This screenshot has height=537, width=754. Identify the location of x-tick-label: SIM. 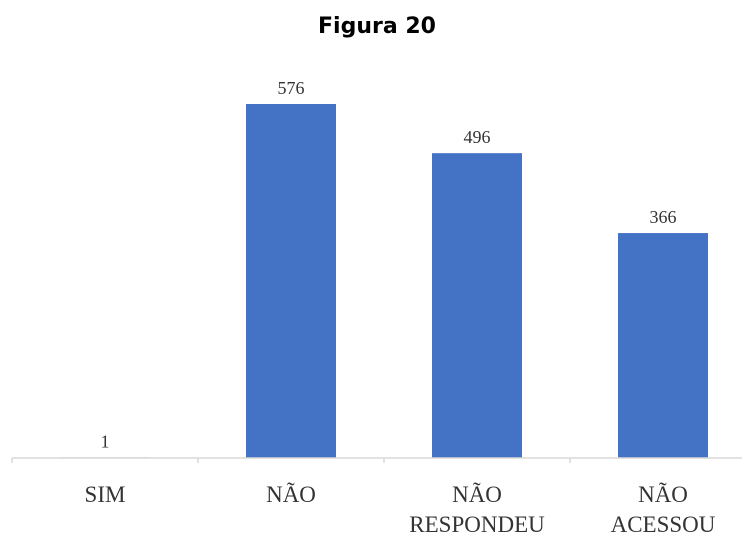
(105, 494).